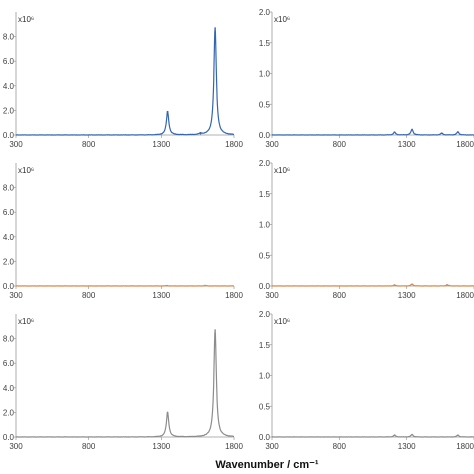 The image size is (474, 474). Describe the element at coordinates (366, 229) in the screenshot. I see `chart-panel-middle-right: 0.0 0.5 1.0 1.5 2.0 300 800 1300 1800 x10⁶` at that location.